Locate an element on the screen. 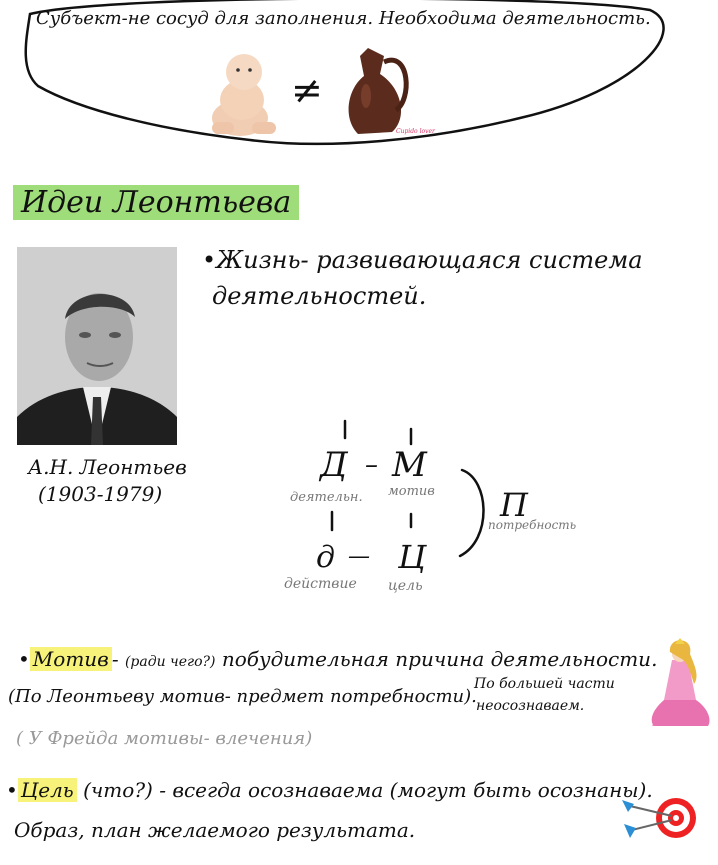 This screenshot has width=718, height=865. scheme-C-label: цель is located at coordinates (405, 586).